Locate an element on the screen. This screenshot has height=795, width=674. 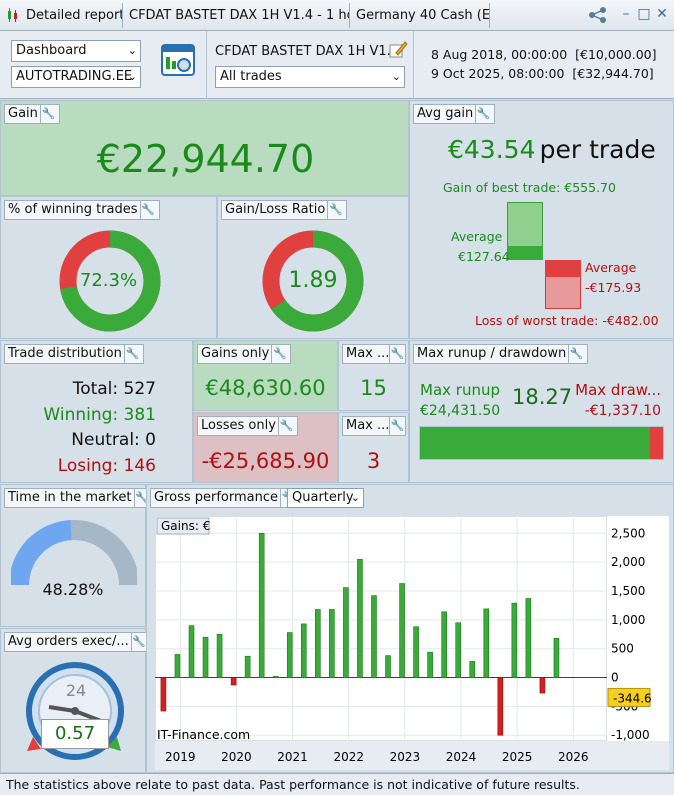
donut-win-arc is located at coordinates (110, 281).